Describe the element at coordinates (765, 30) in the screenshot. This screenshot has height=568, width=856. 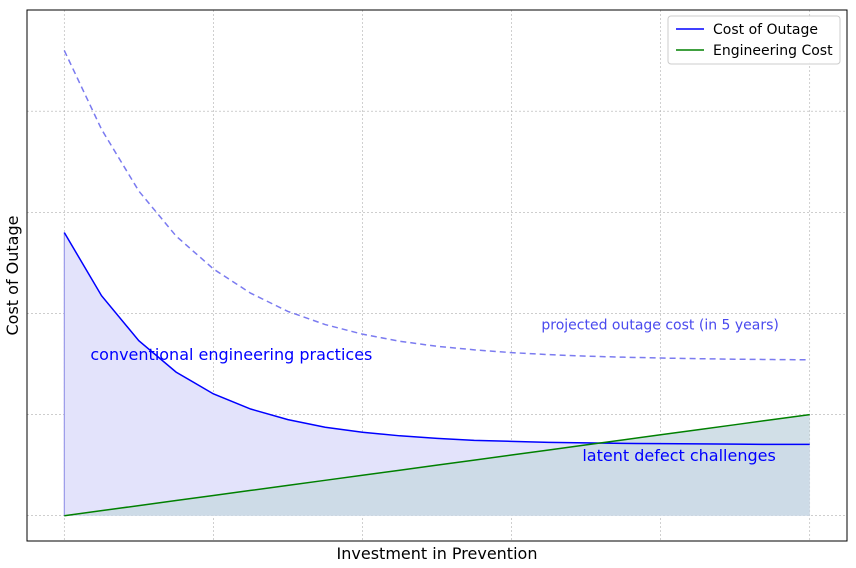
I see `legend-label: Cost of Outage` at that location.